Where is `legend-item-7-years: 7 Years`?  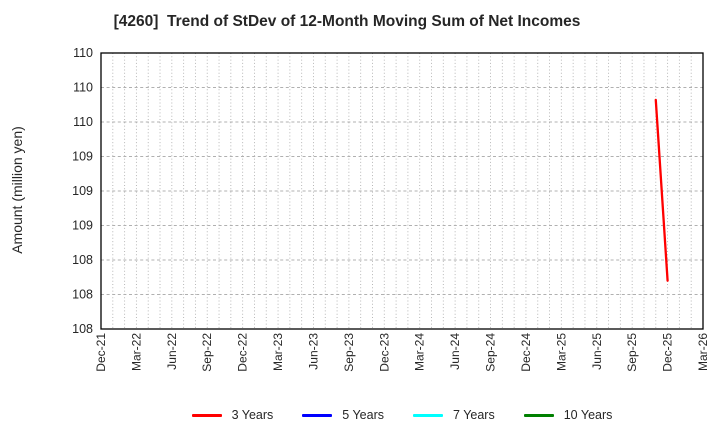
legend-item-7-years: 7 Years is located at coordinates (454, 415).